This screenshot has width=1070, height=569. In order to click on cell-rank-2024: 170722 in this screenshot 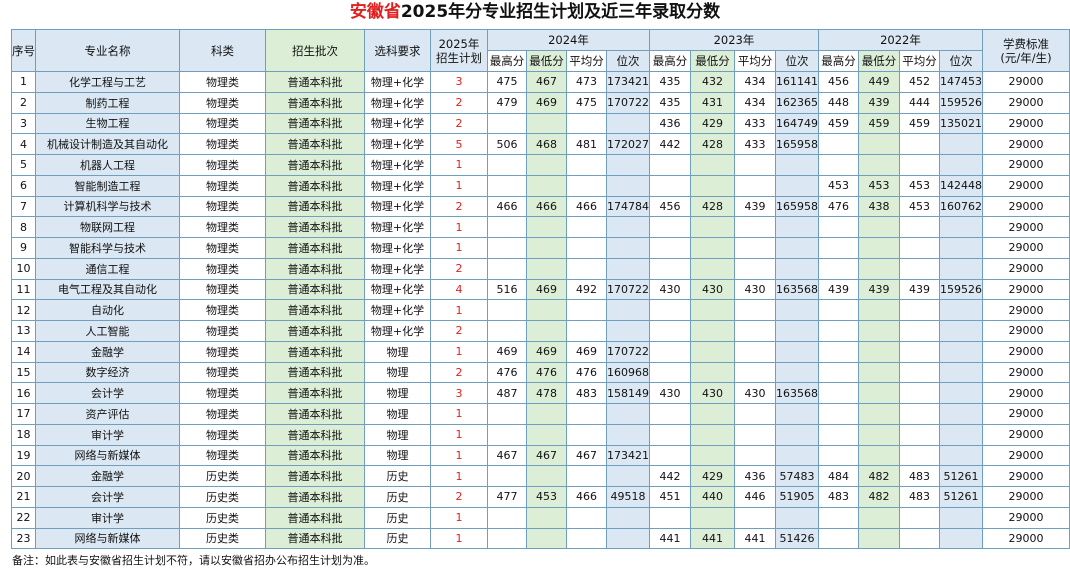, I will do `click(628, 351)`.